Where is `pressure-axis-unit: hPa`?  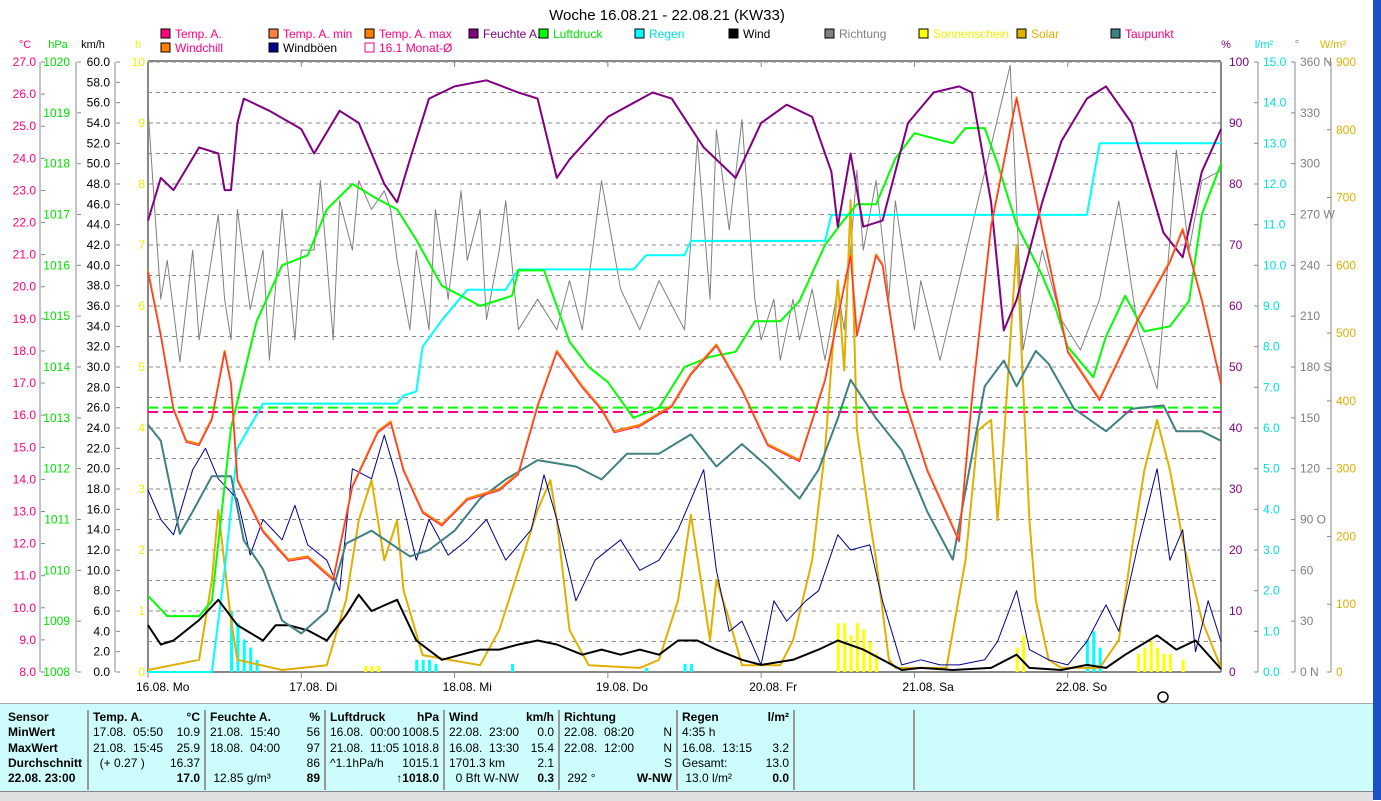
pressure-axis-unit: hPa is located at coordinates (58, 45).